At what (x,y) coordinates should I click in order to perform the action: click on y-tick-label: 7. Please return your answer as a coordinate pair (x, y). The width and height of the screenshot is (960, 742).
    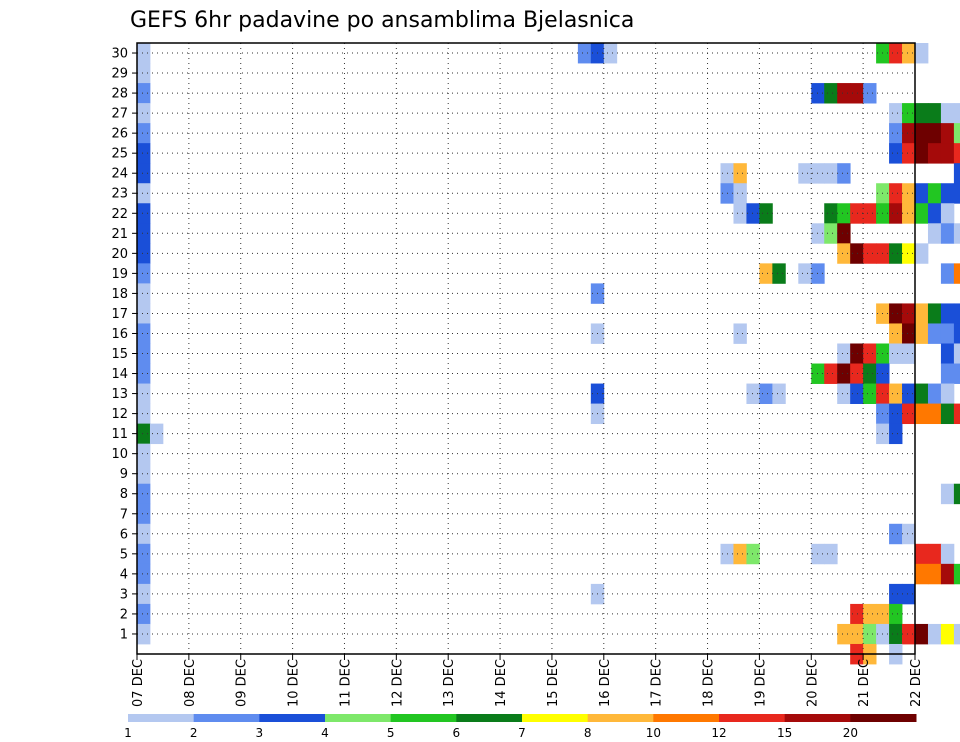
    Looking at the image, I should click on (124, 514).